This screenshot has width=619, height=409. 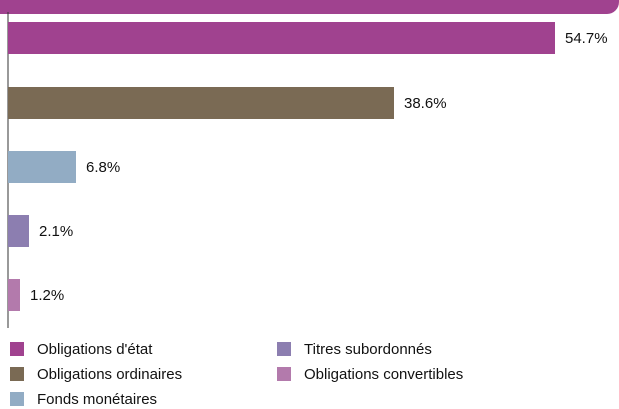 I want to click on legend-item-obligations-etat: Obligations d'état, so click(x=81, y=349).